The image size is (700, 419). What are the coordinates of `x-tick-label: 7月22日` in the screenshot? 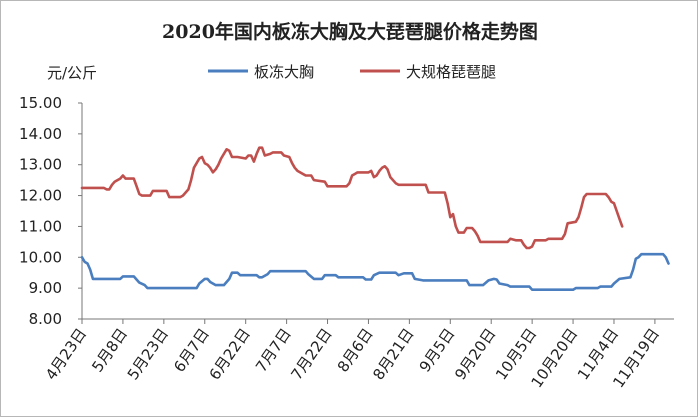 It's located at (311, 354).